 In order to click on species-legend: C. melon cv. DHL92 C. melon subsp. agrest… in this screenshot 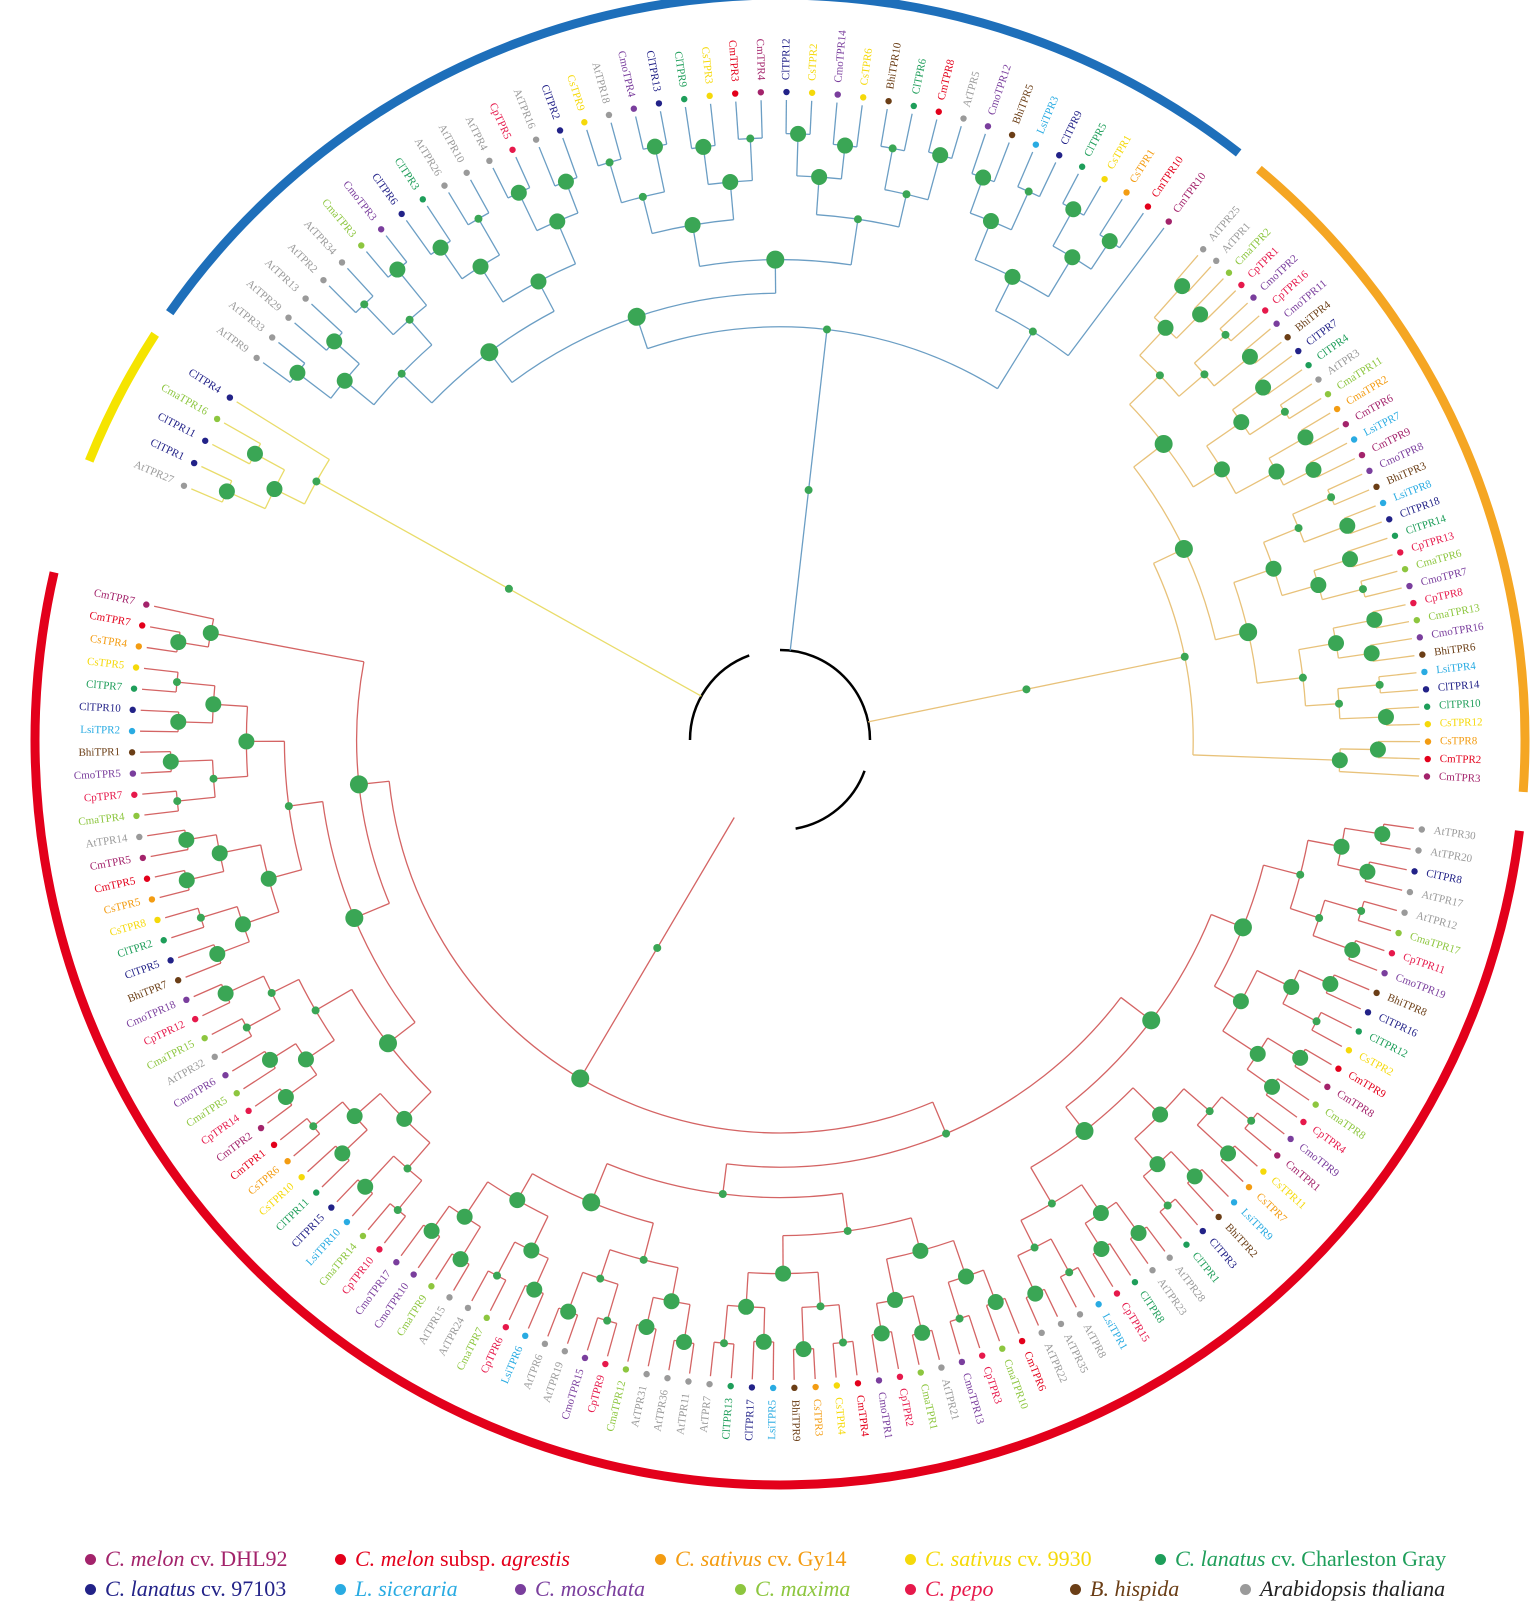, I will do `click(768, 1575)`.